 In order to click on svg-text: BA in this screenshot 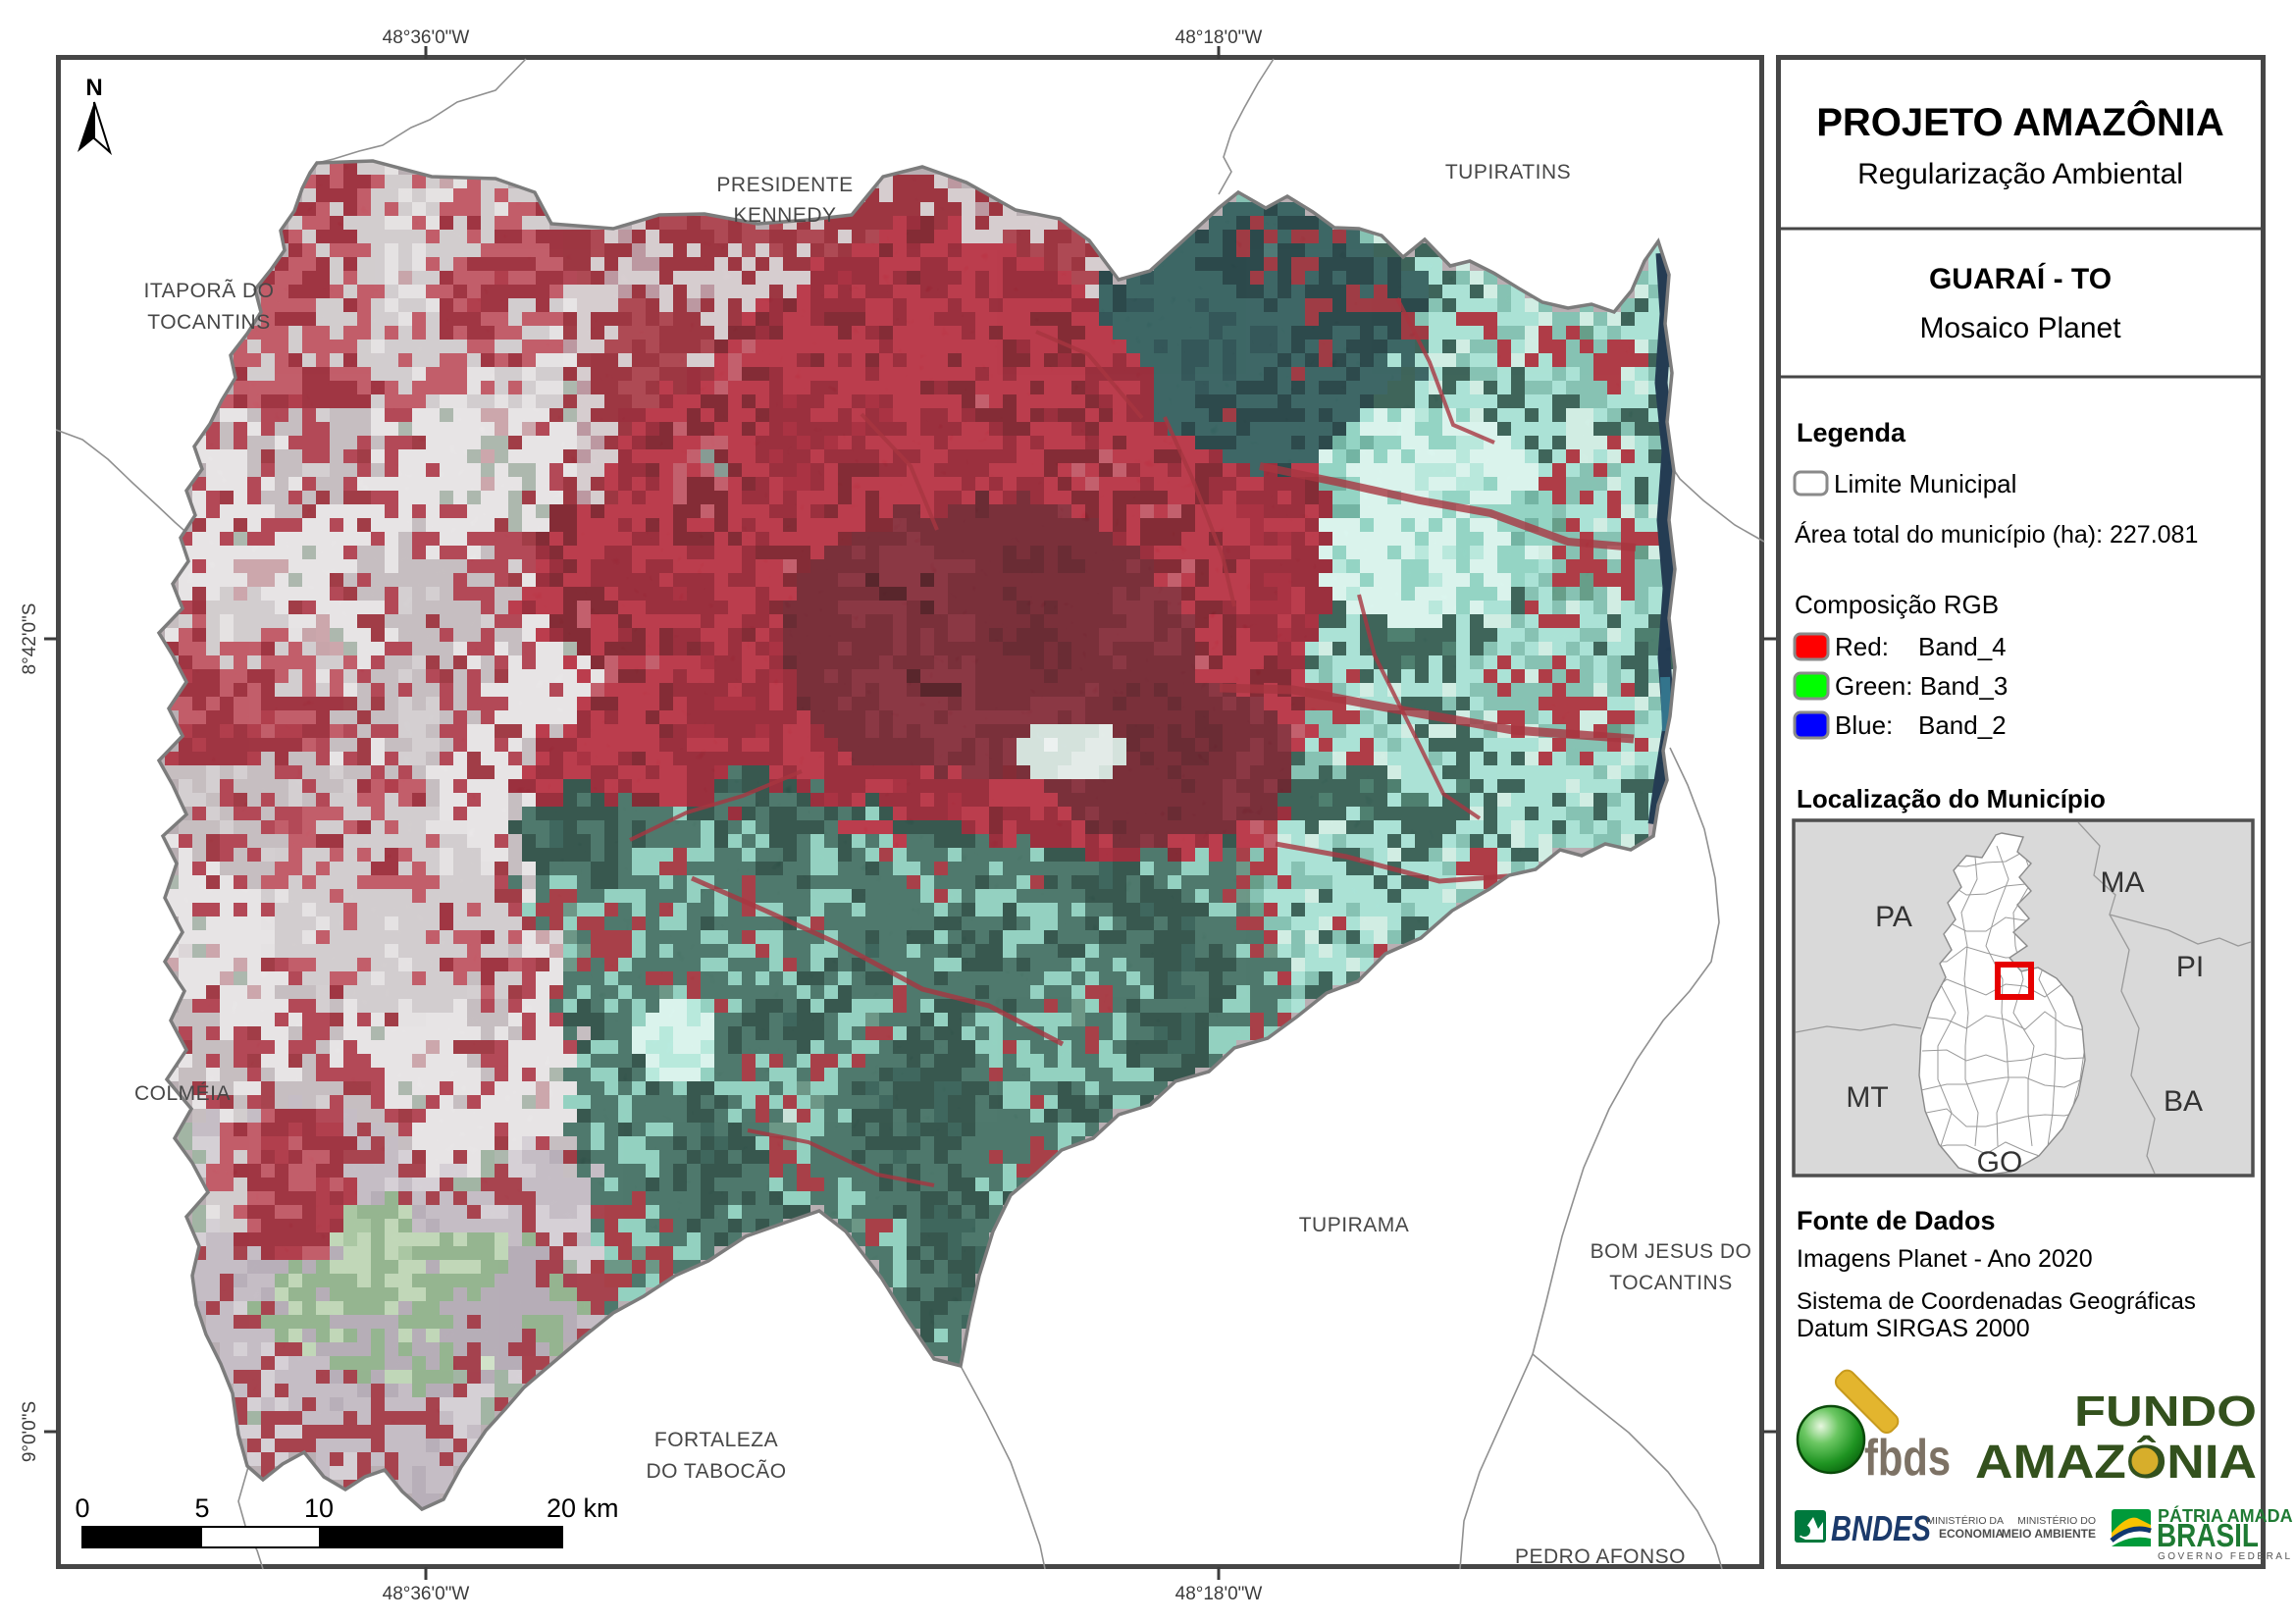, I will do `click(2183, 1101)`.